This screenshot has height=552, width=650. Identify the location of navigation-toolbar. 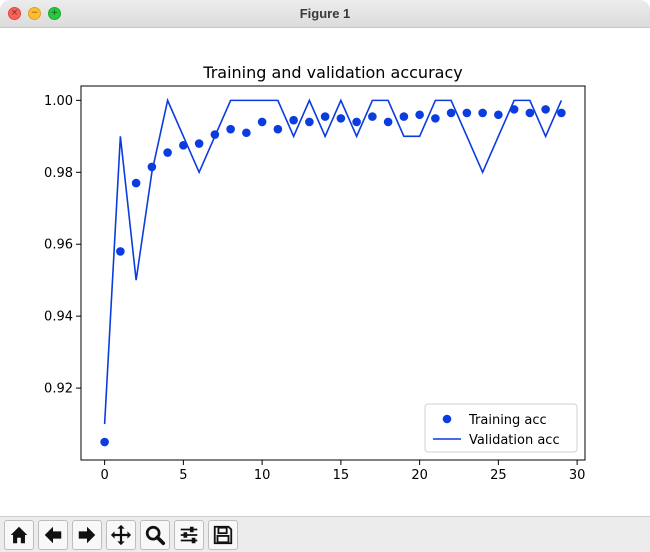
(325, 534).